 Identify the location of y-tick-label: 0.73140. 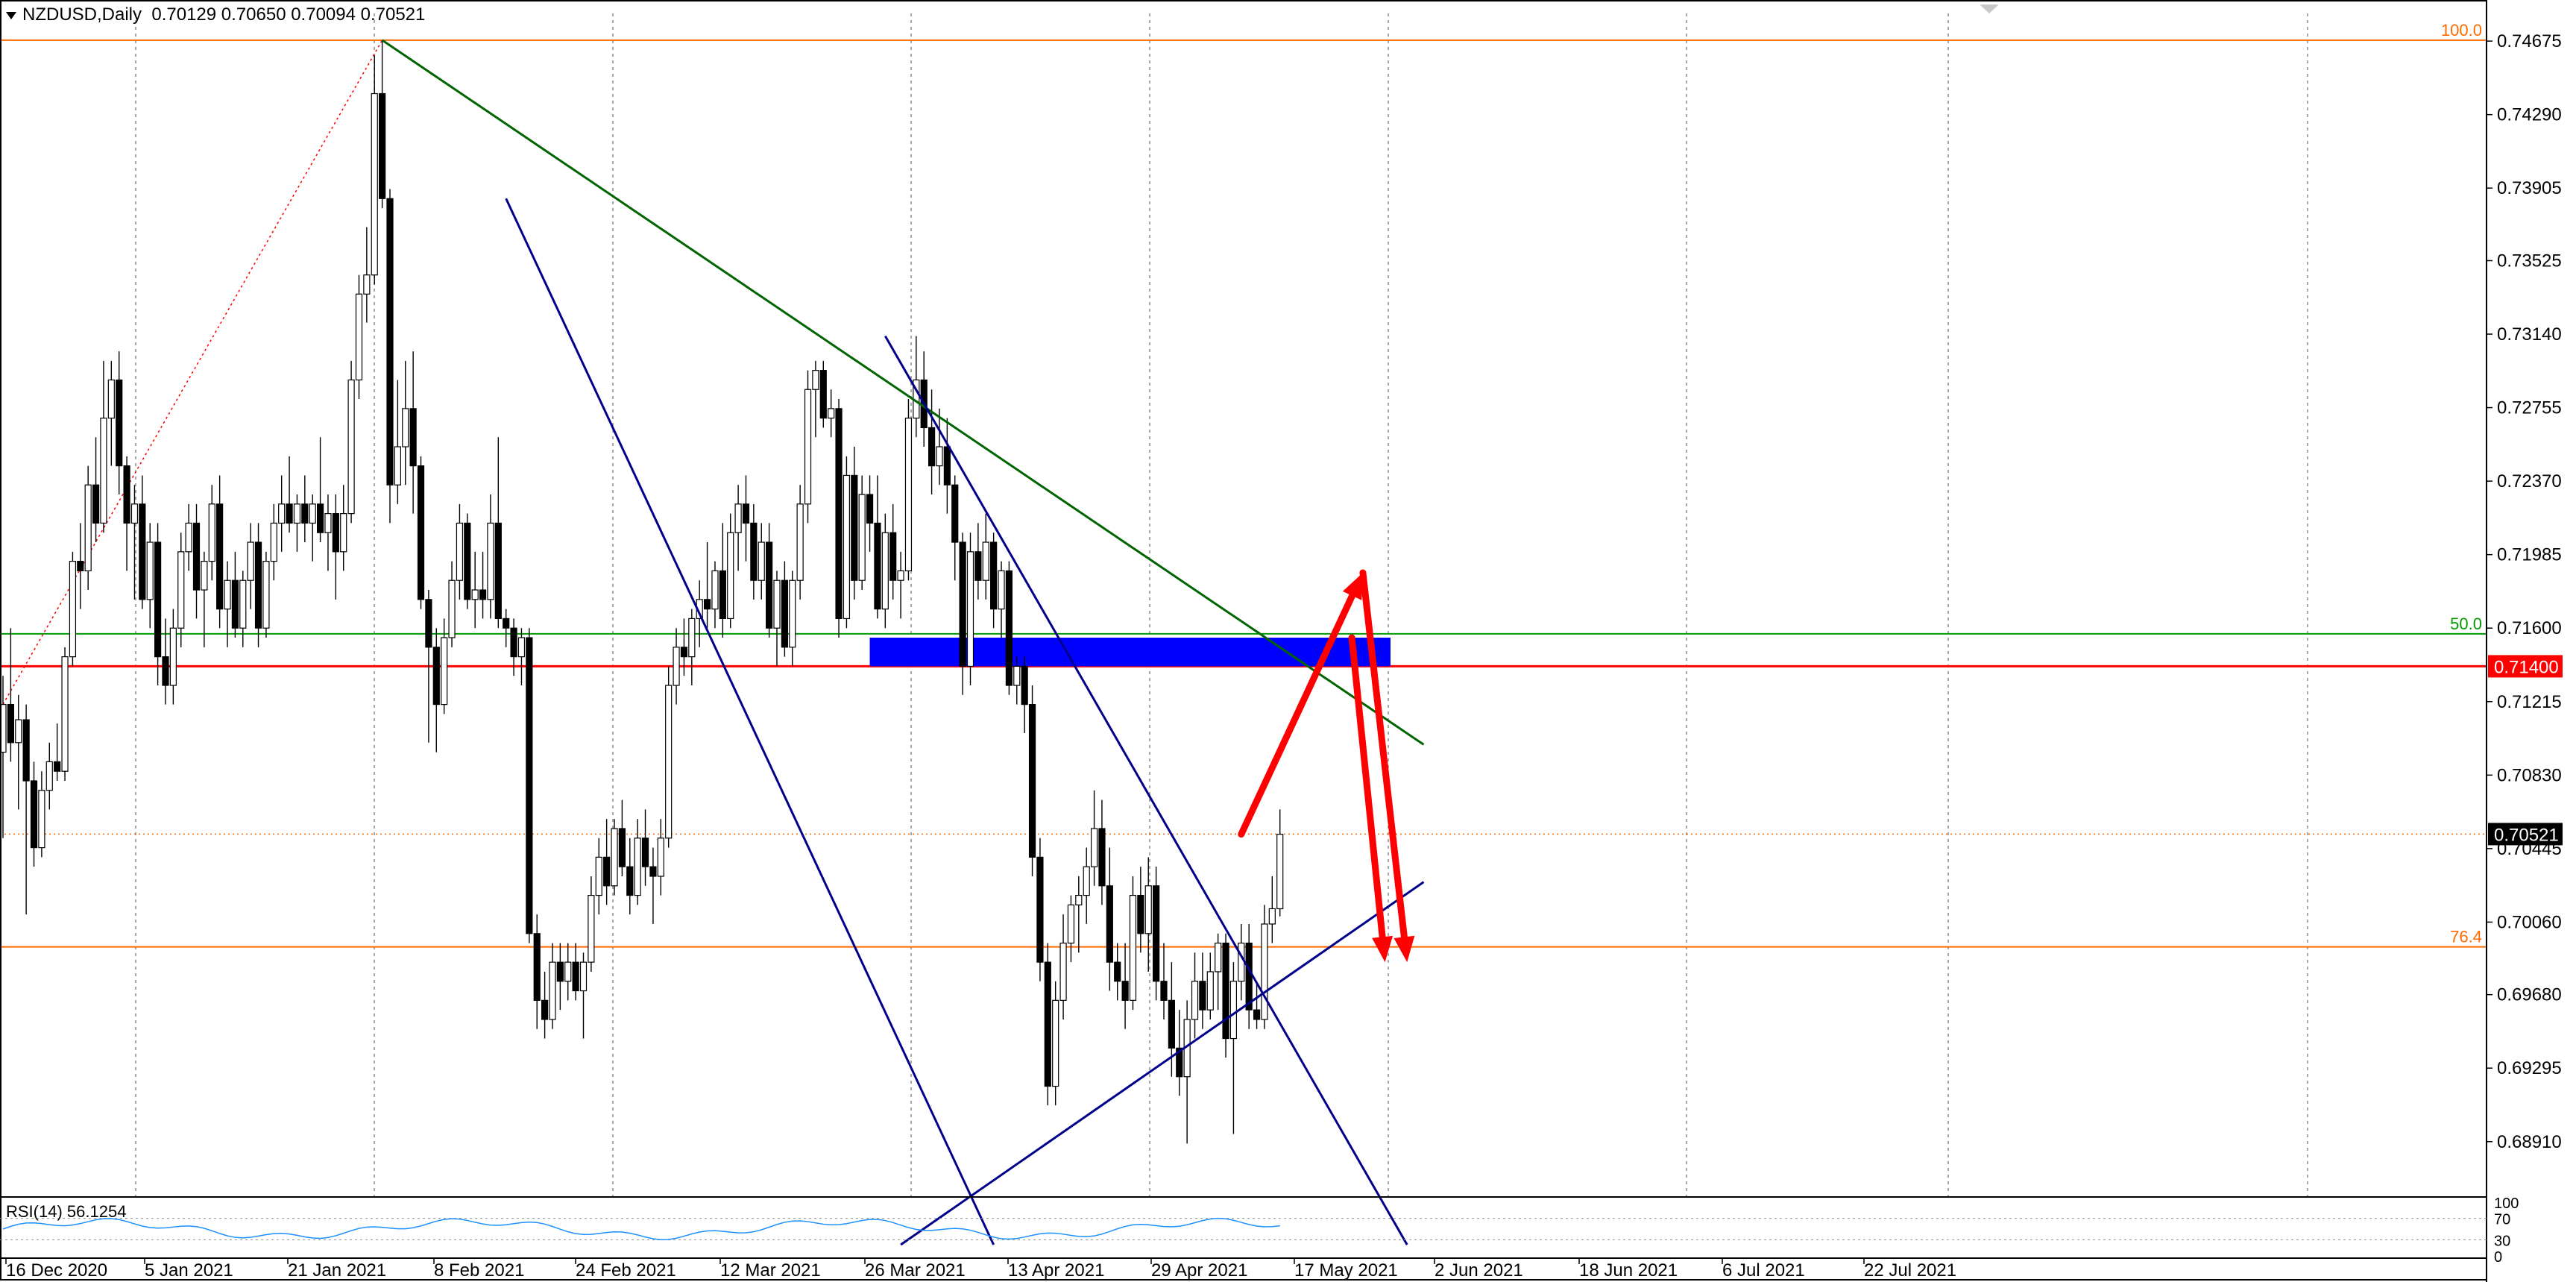
(2529, 334).